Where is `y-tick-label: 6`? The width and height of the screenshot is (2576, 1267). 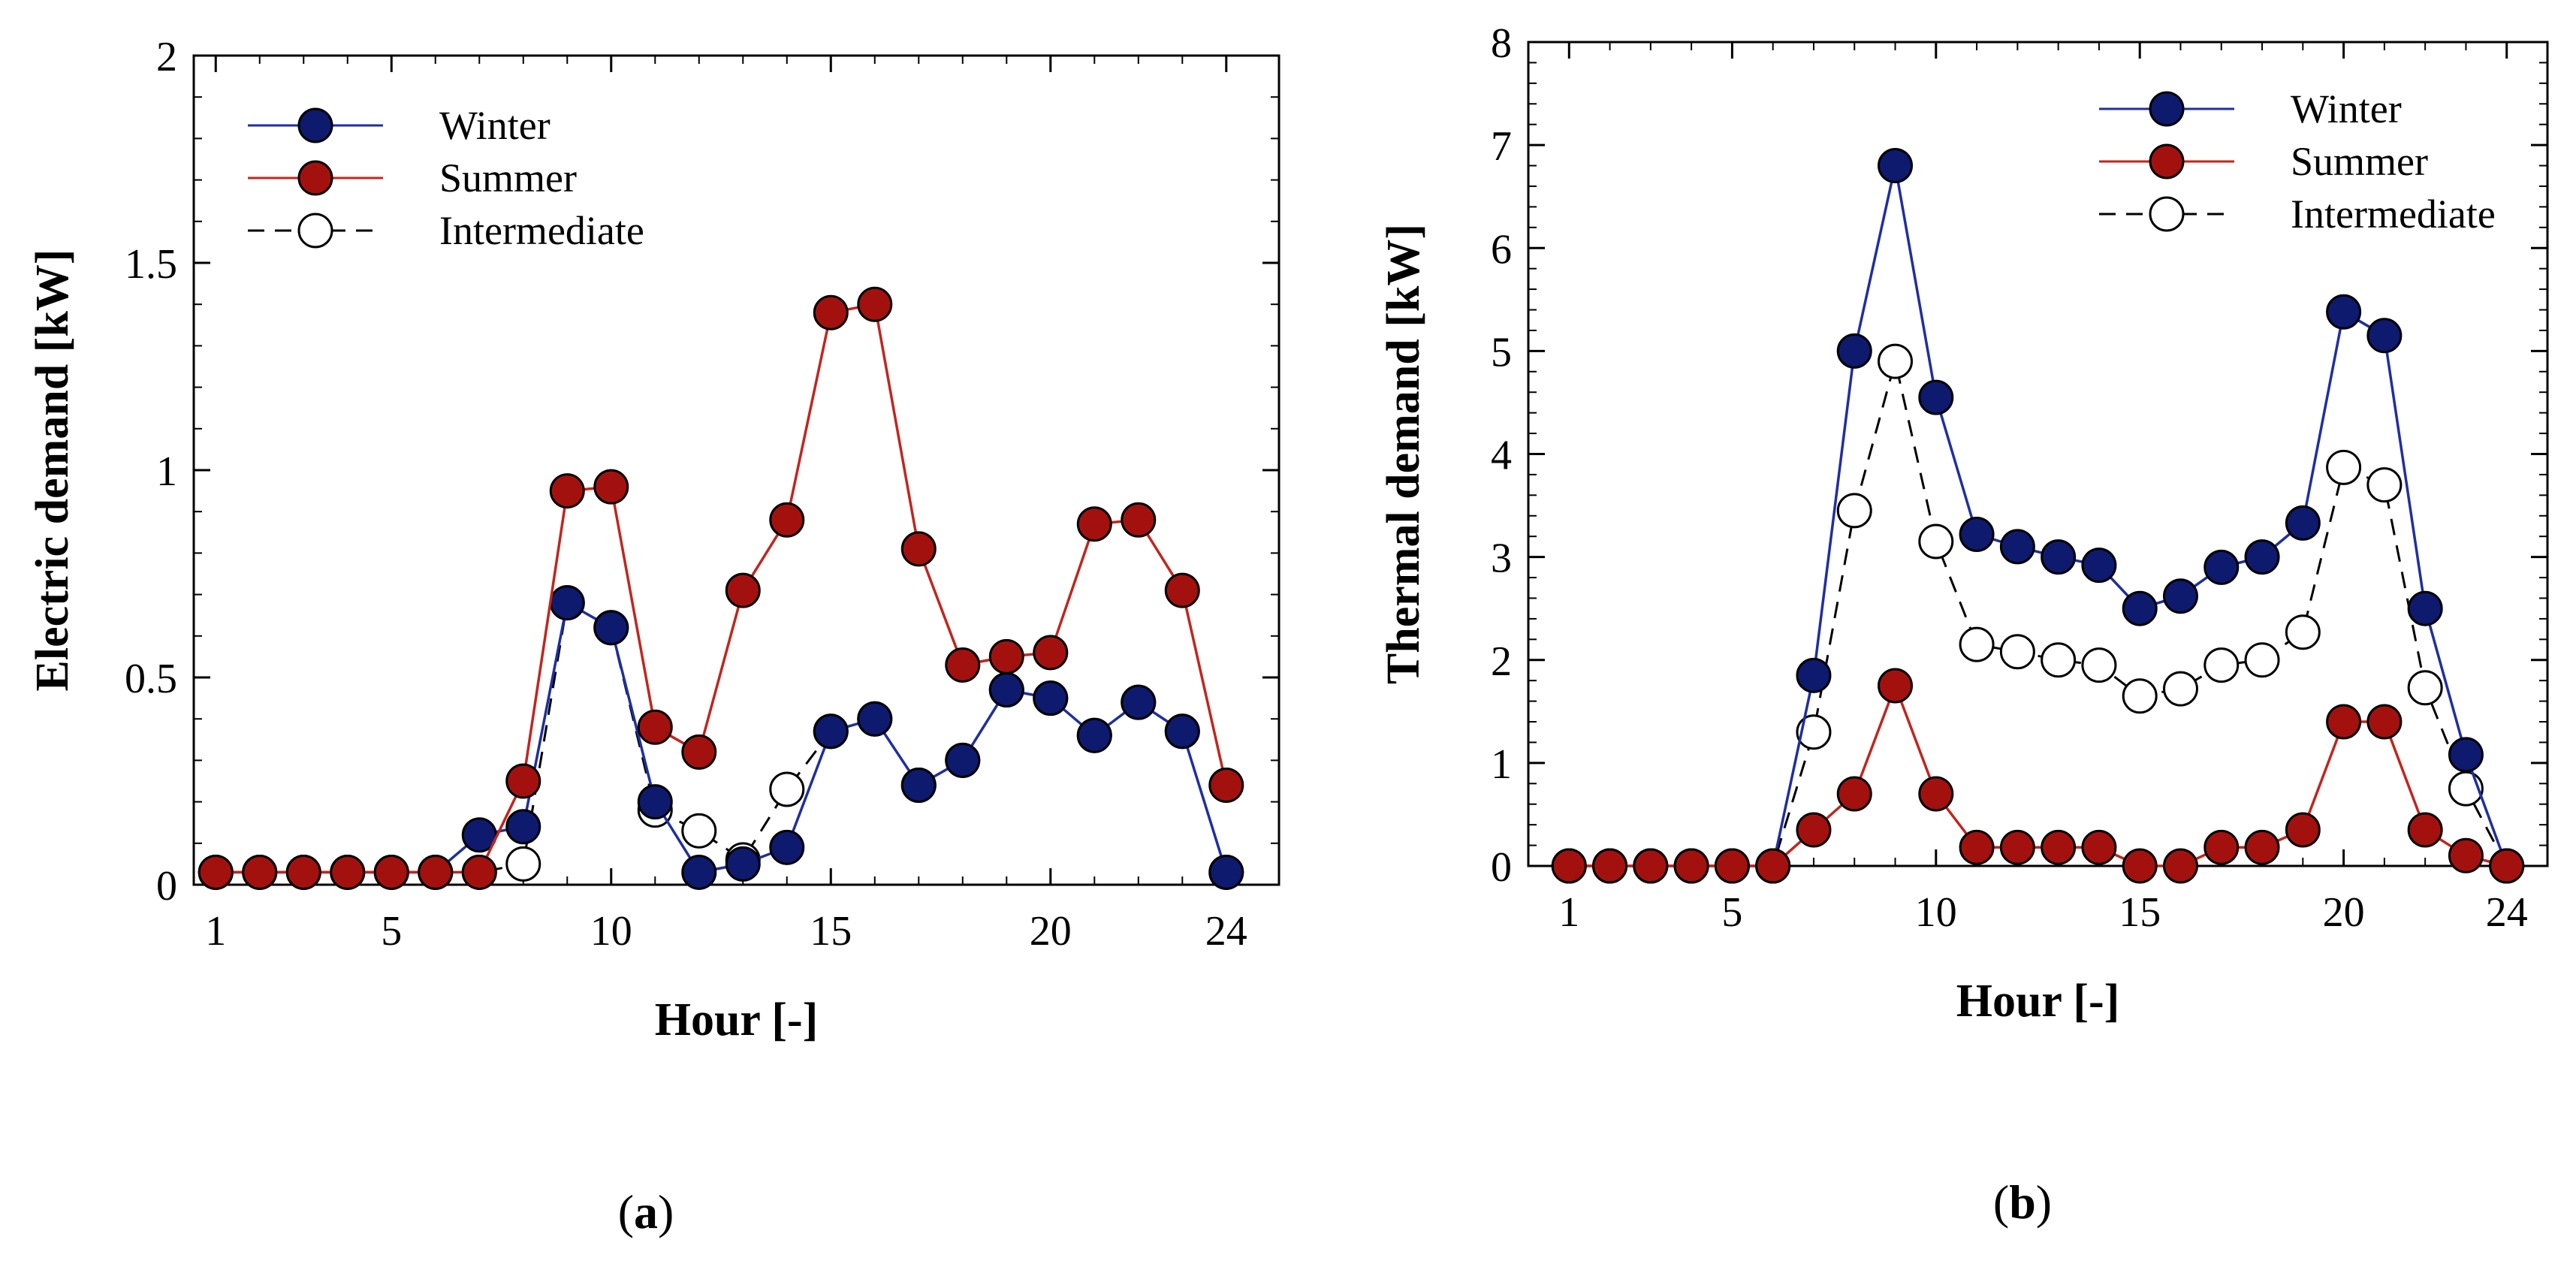
y-tick-label: 6 is located at coordinates (1501, 249).